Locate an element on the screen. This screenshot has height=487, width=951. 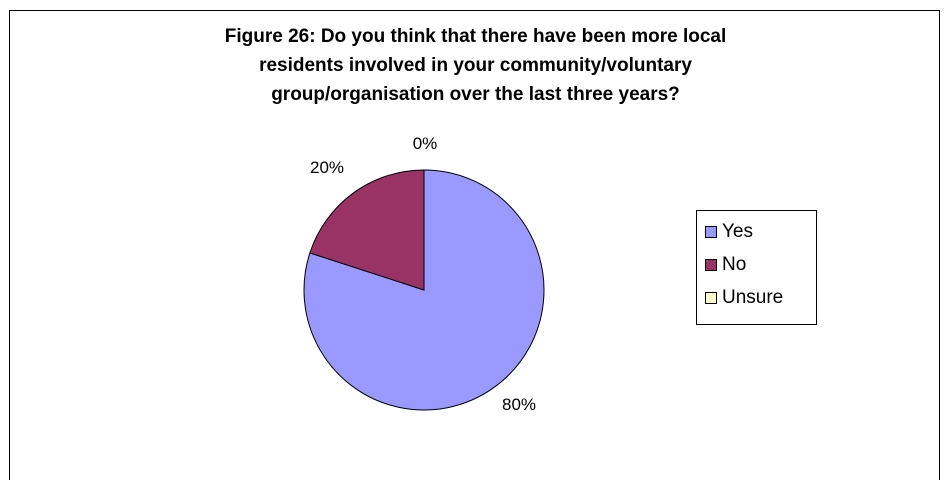
legend-swatch-no is located at coordinates (711, 264).